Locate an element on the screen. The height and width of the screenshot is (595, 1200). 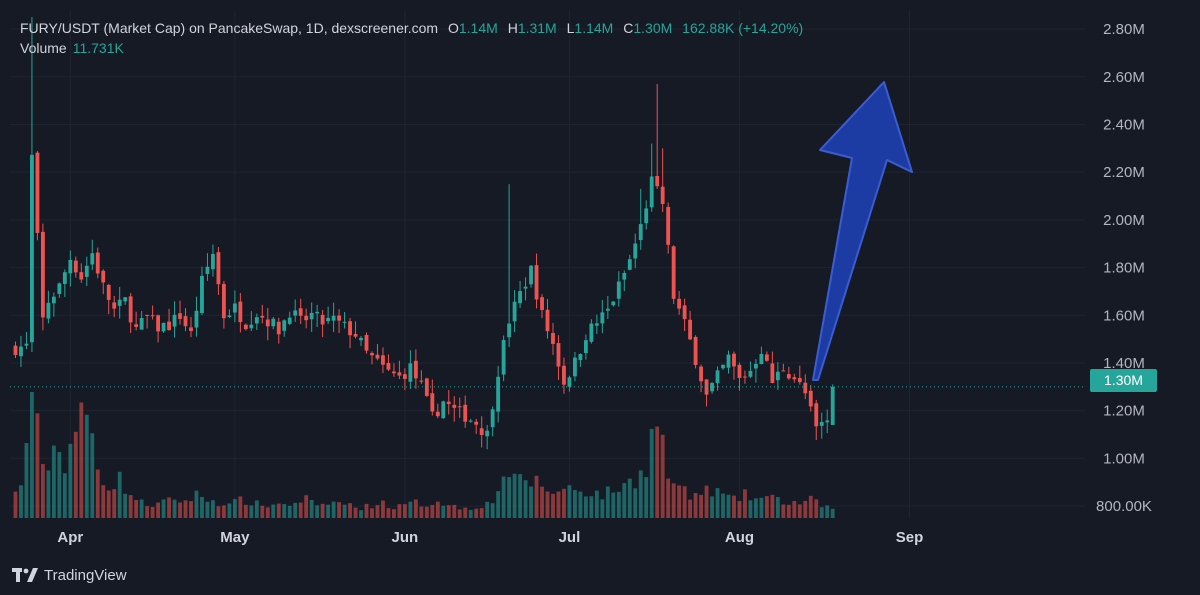
arrow-shape is located at coordinates (862, 231).